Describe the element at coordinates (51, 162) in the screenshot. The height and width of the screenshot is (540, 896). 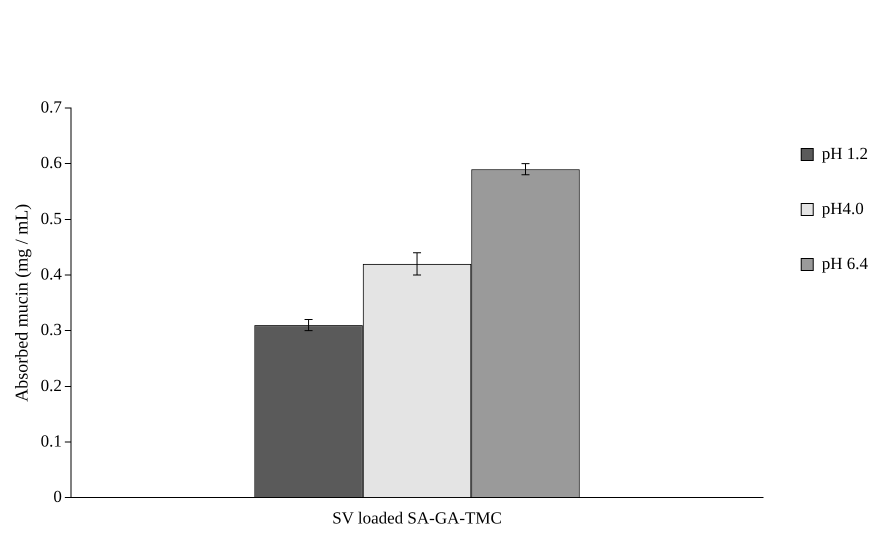
I see `y-tick-label: 0.6` at that location.